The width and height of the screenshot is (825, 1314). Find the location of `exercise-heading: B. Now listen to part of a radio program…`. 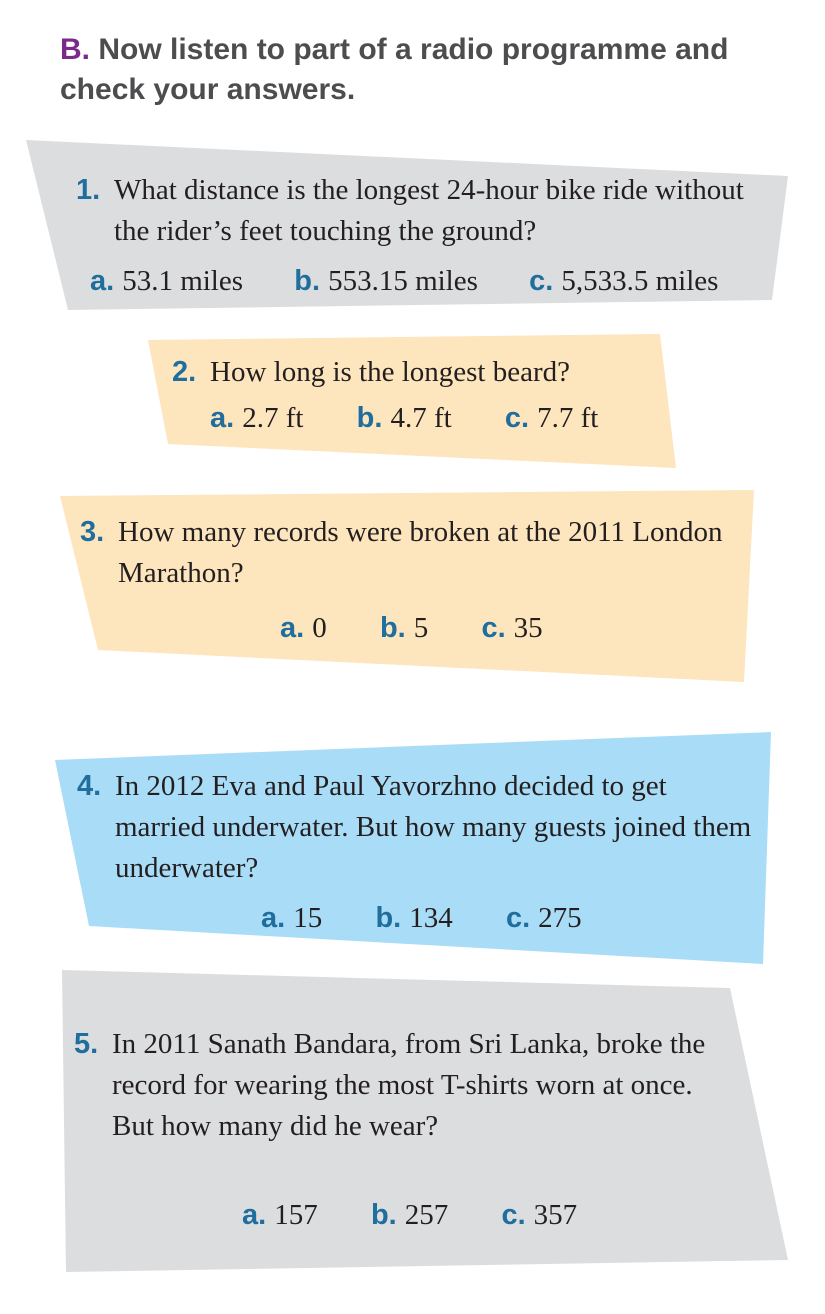

exercise-heading: B. Now listen to part of a radio program… is located at coordinates (420, 70).